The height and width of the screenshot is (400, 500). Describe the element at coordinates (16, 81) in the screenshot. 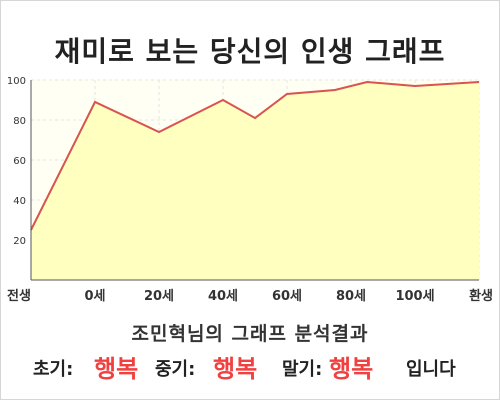

I see `y-tick-label: 100` at that location.